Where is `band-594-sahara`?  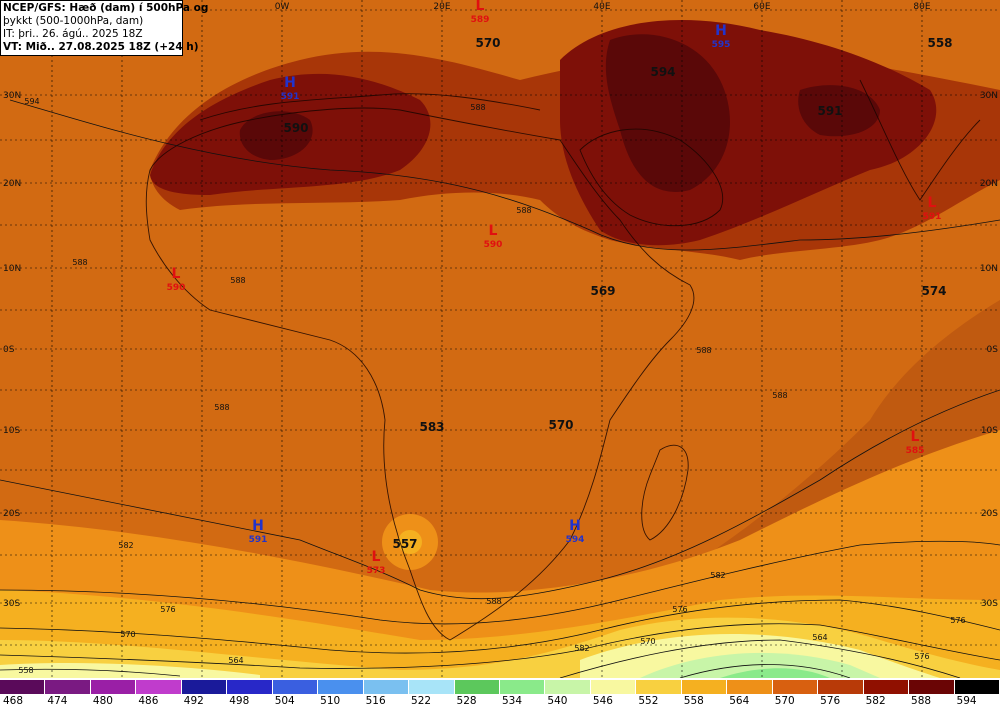 band-594-sahara is located at coordinates (276, 135).